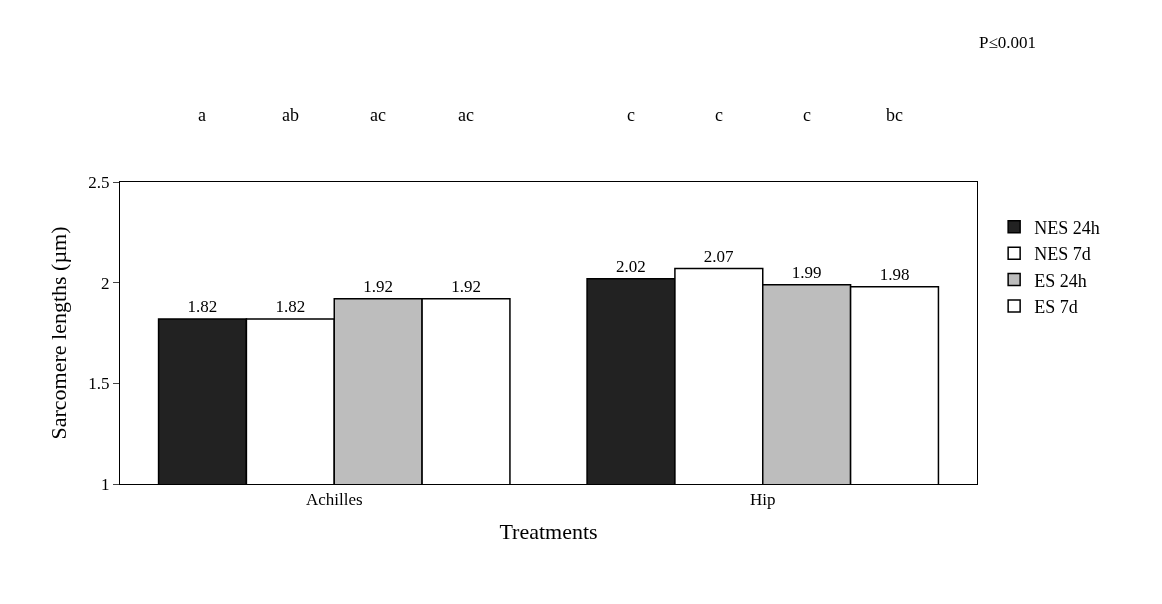 This screenshot has height=604, width=1162. I want to click on x-axis-title: Treatments, so click(548, 532).